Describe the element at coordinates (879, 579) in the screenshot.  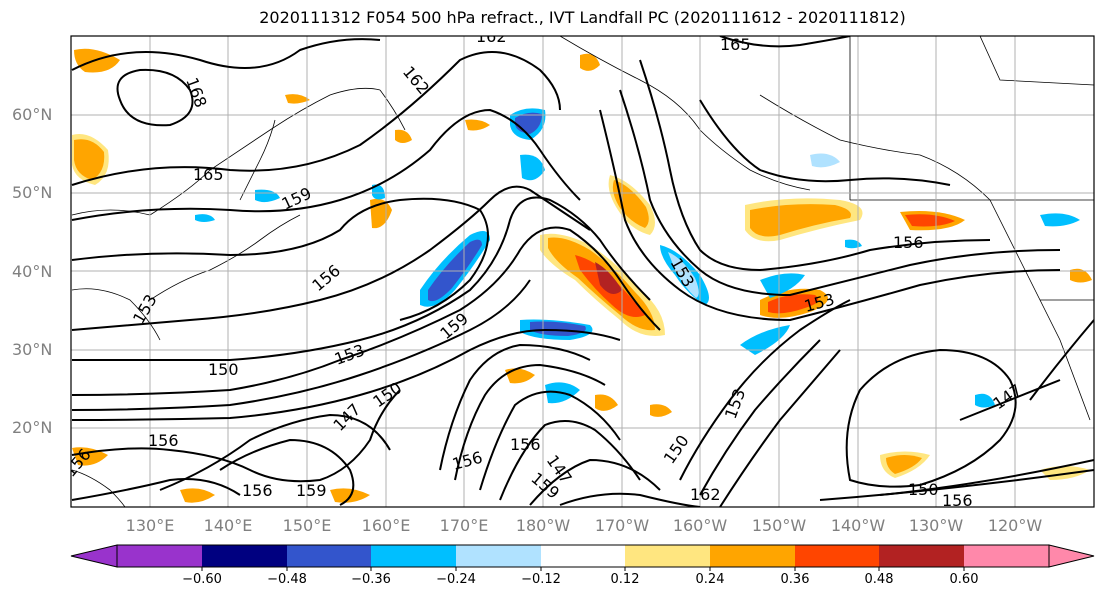
I see `colorbar-tick-label: 0.48` at that location.